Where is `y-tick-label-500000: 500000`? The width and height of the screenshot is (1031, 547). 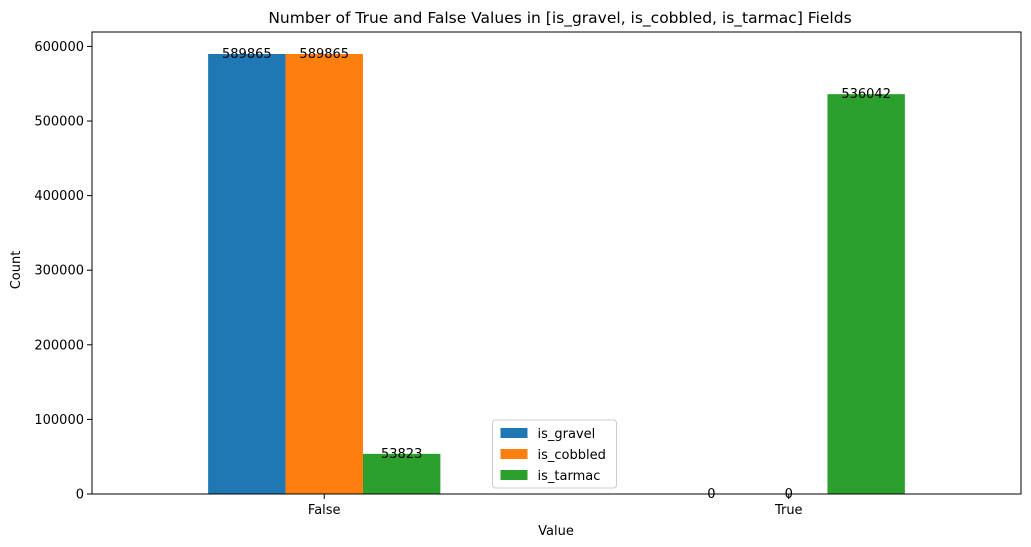 y-tick-label-500000: 500000 is located at coordinates (59, 122).